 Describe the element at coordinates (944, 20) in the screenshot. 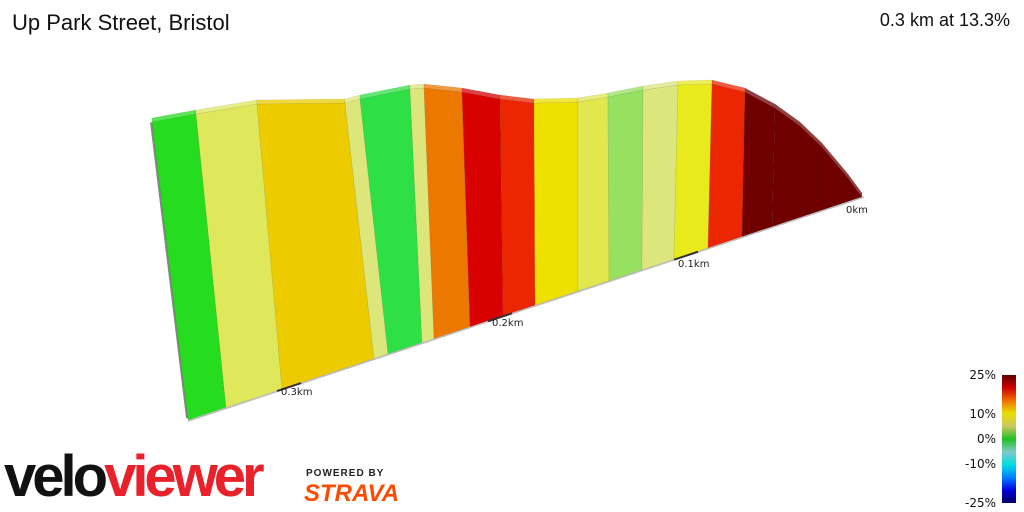

I see `climb-summary: 0.3 km at 13.3%` at that location.